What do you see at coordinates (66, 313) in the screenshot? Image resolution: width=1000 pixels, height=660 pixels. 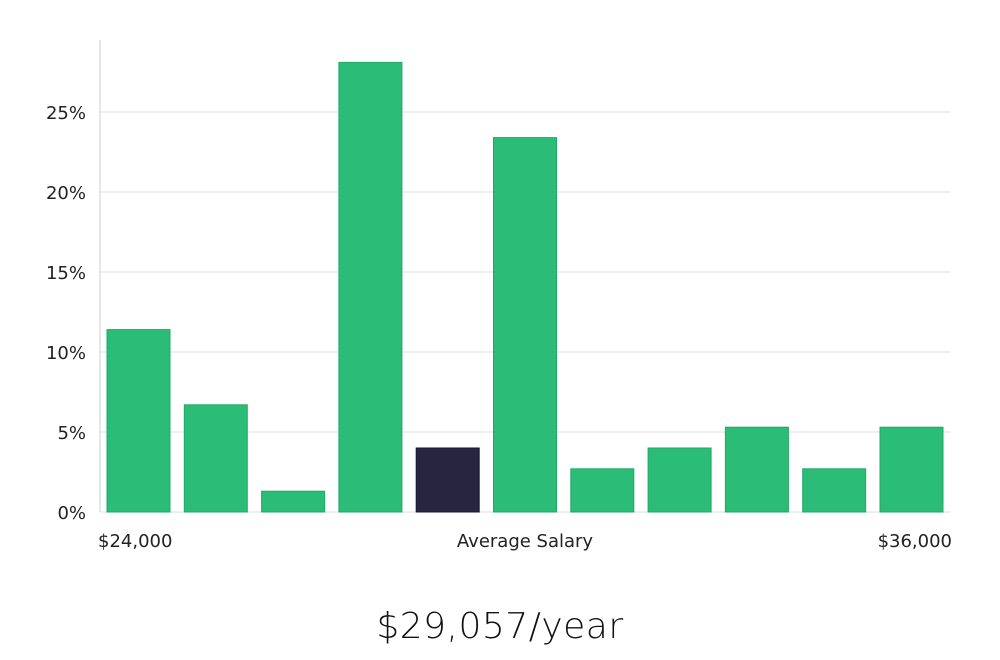 I see `y-axis-ticks: 0% 5% 10% 15% 20% 25%` at bounding box center [66, 313].